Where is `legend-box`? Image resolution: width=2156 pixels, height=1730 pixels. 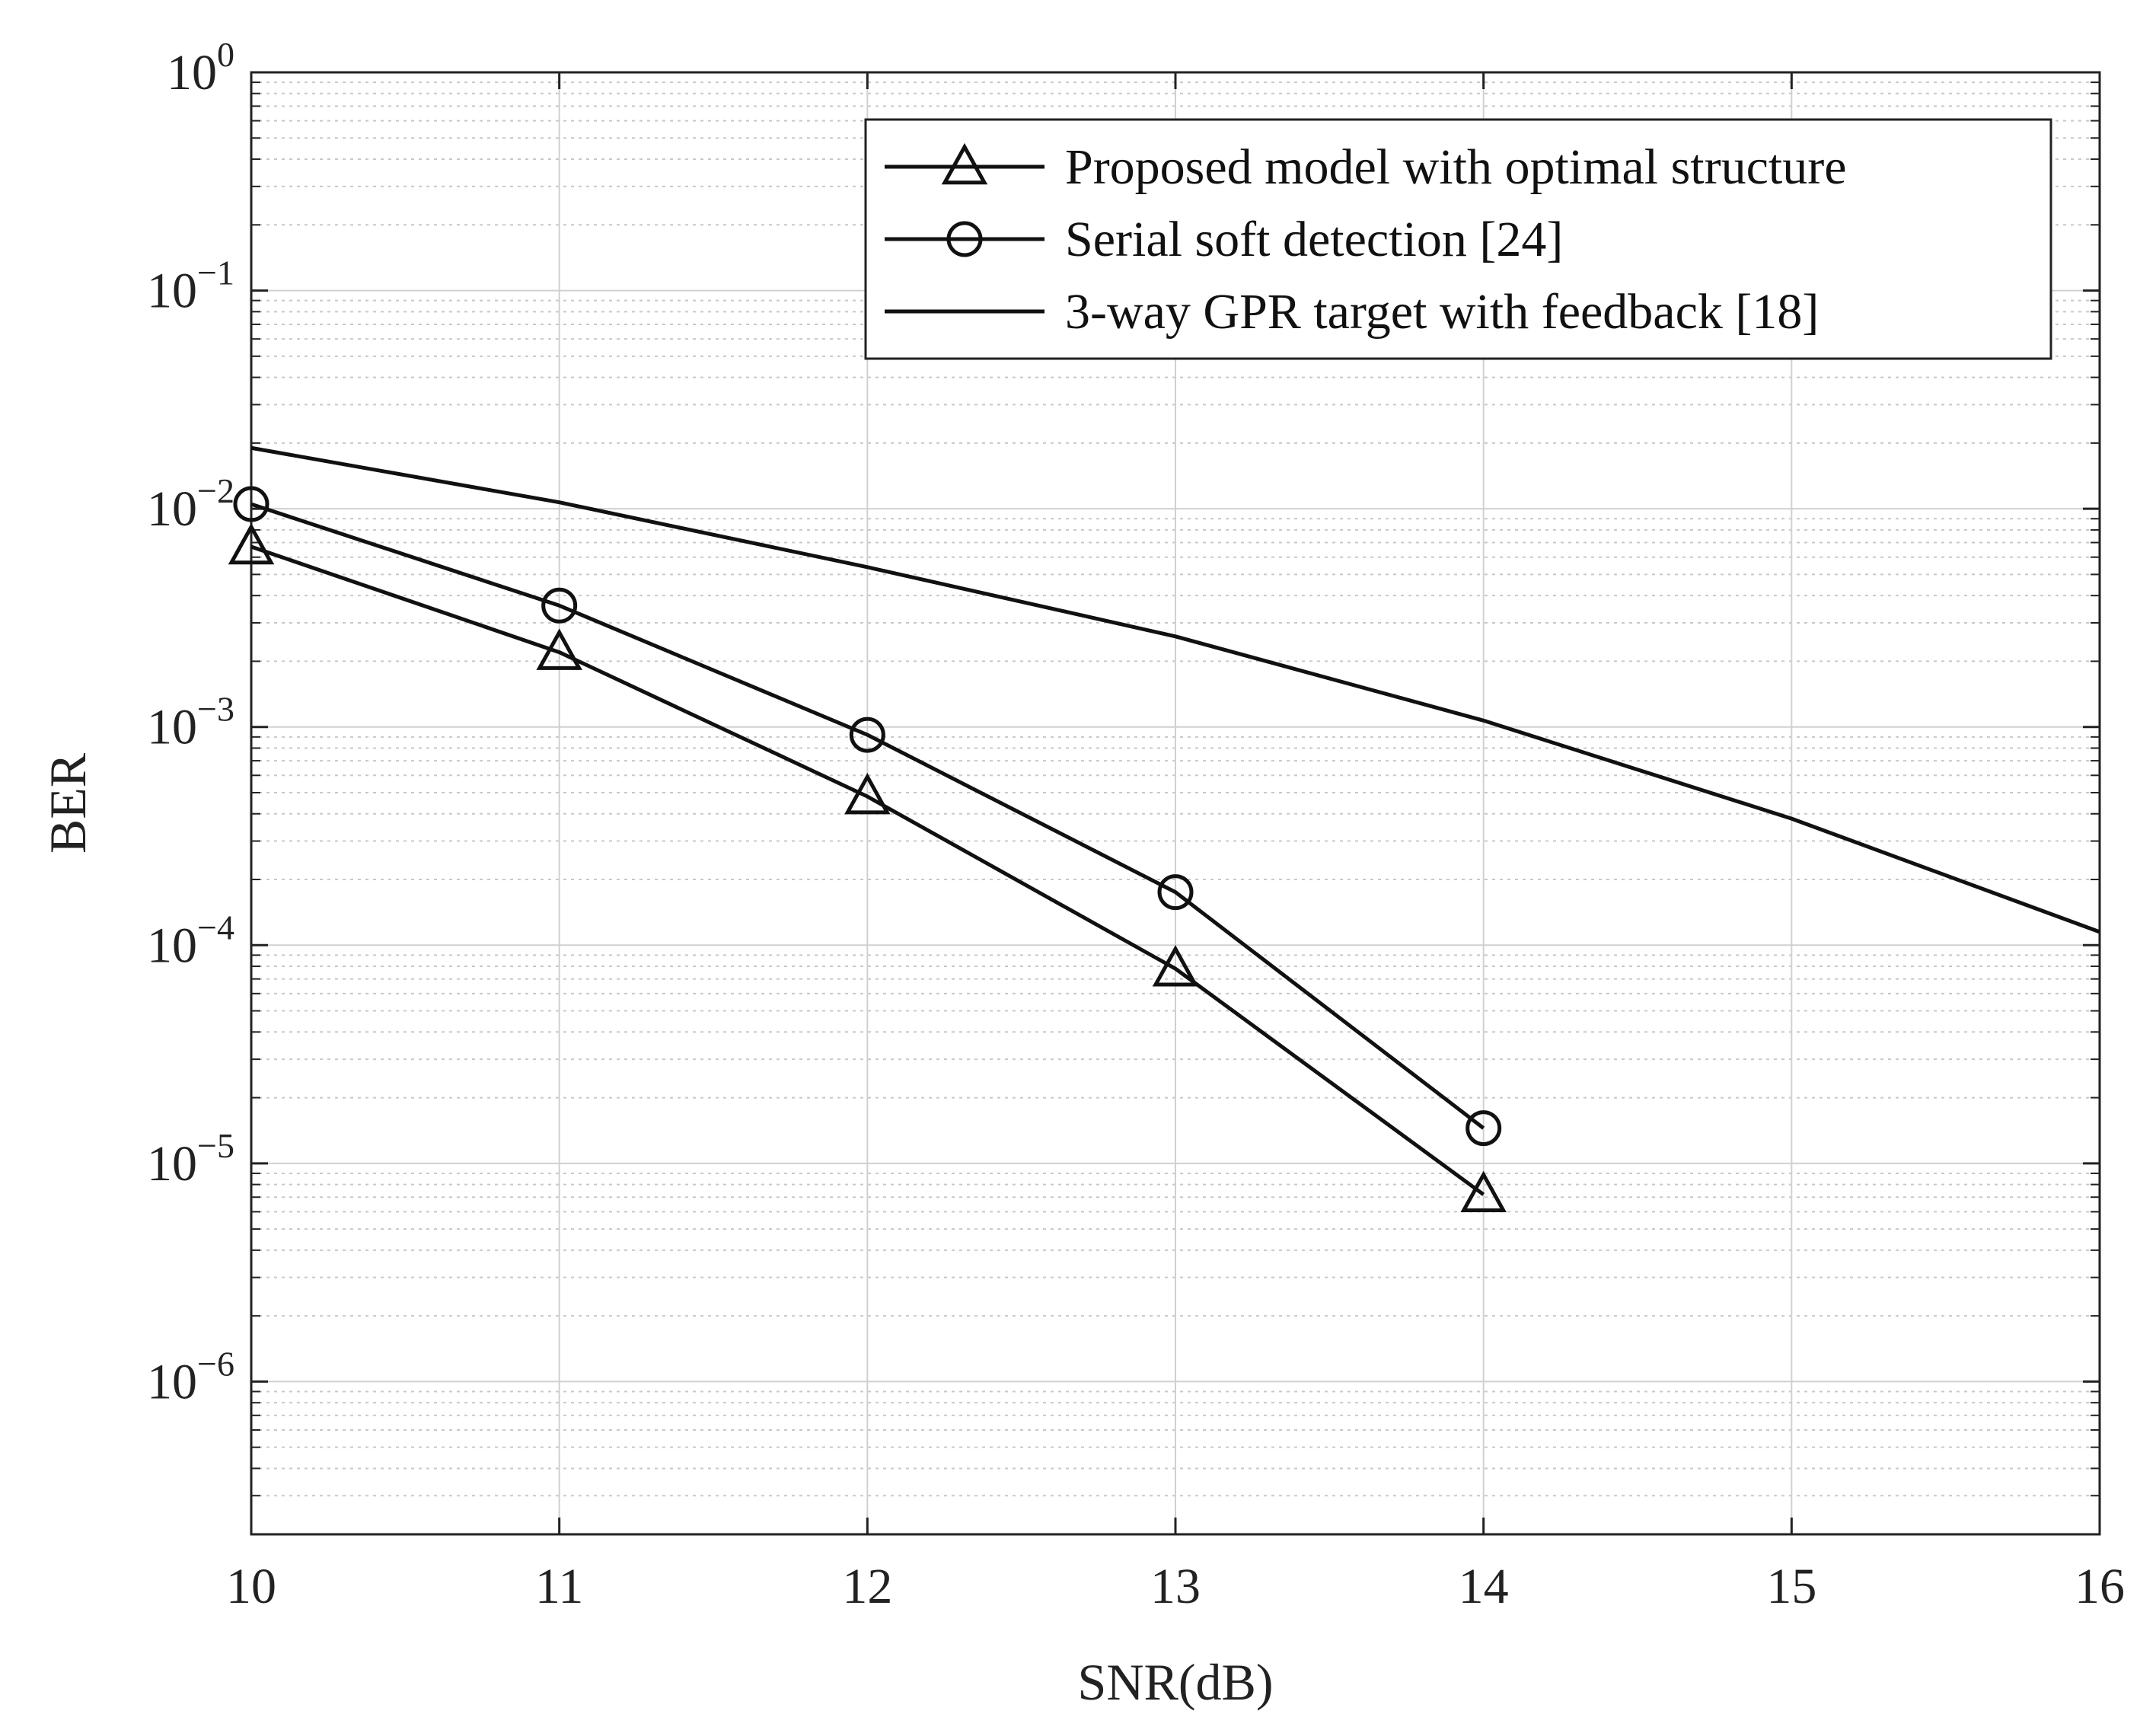 legend-box is located at coordinates (1458, 239).